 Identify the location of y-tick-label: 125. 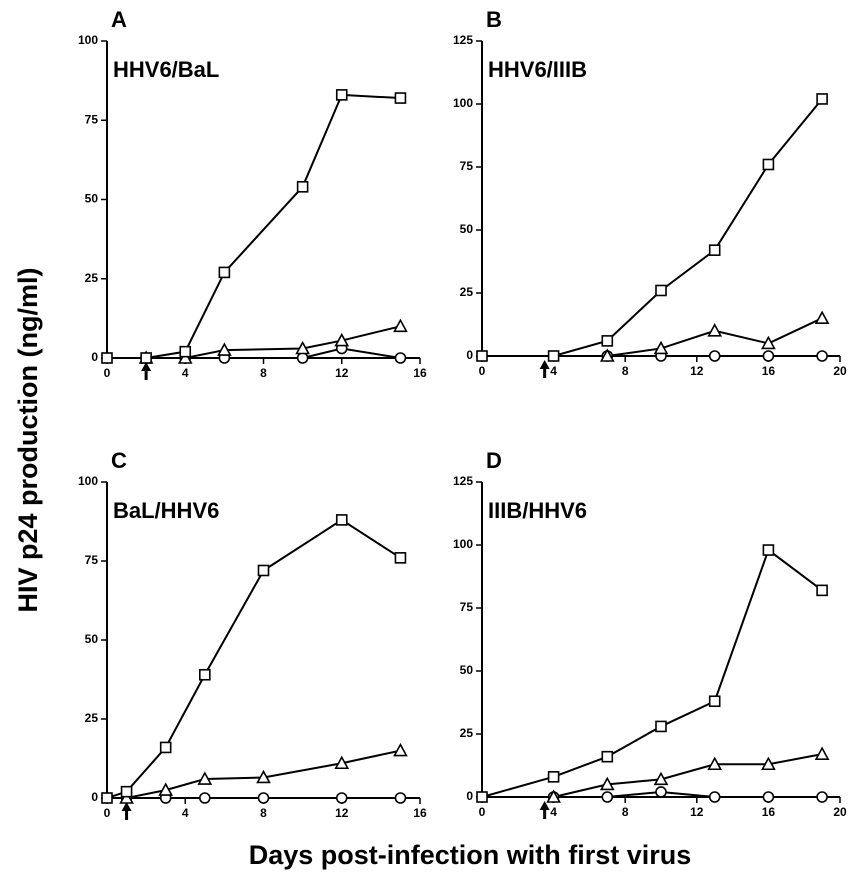
(463, 40).